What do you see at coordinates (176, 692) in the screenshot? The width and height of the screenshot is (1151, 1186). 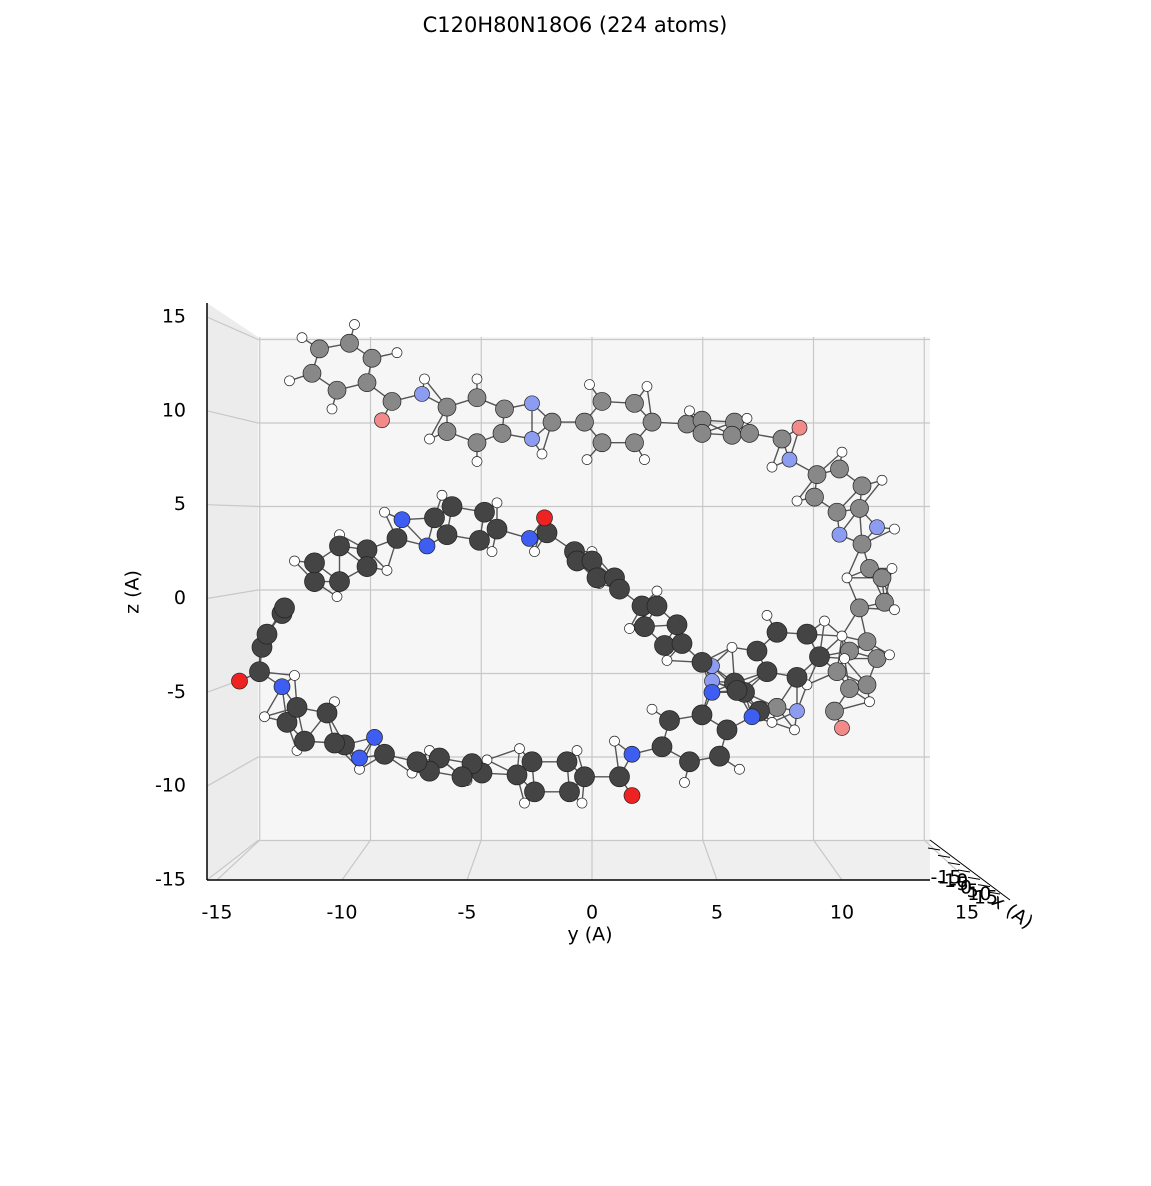 I see `z-tick-label: -5` at bounding box center [176, 692].